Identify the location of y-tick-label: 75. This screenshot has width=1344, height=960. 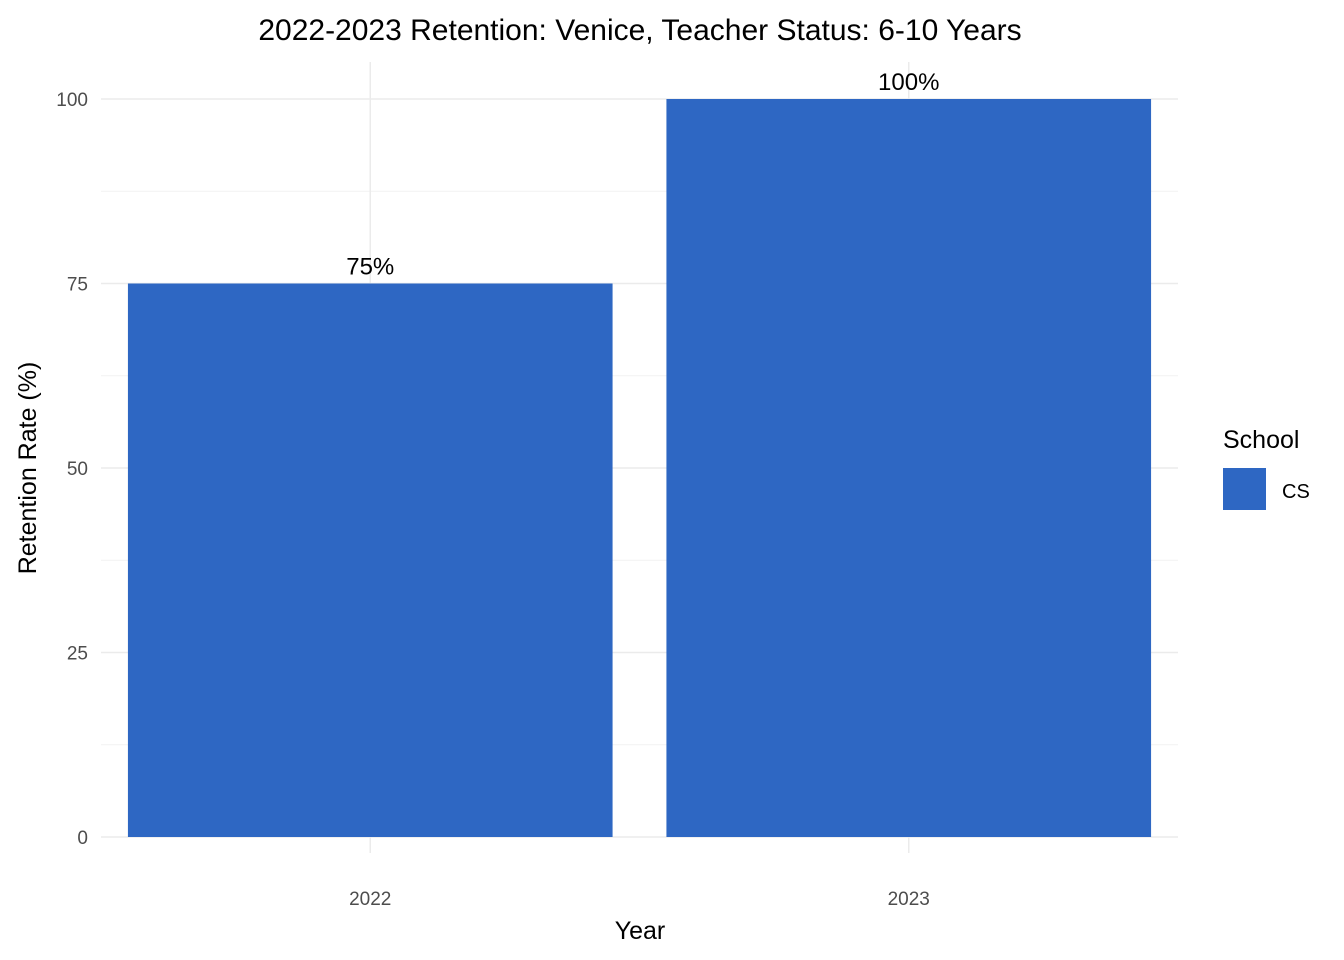
(77, 285).